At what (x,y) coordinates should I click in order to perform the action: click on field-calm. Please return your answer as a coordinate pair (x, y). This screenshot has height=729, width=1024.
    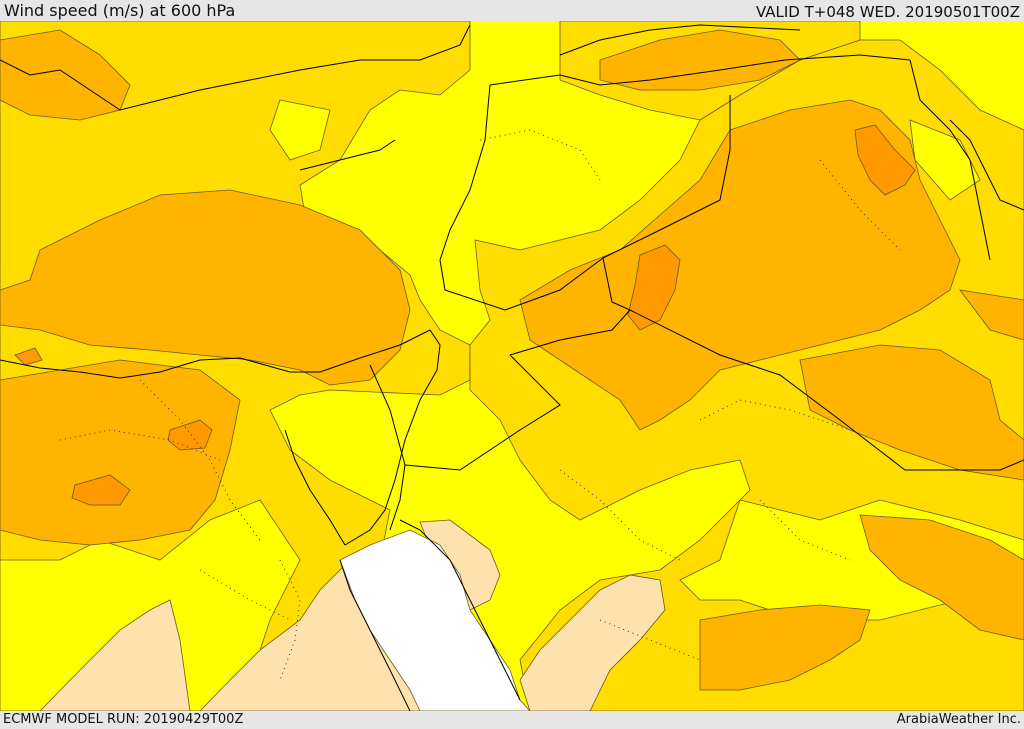
    Looking at the image, I should click on (435, 620).